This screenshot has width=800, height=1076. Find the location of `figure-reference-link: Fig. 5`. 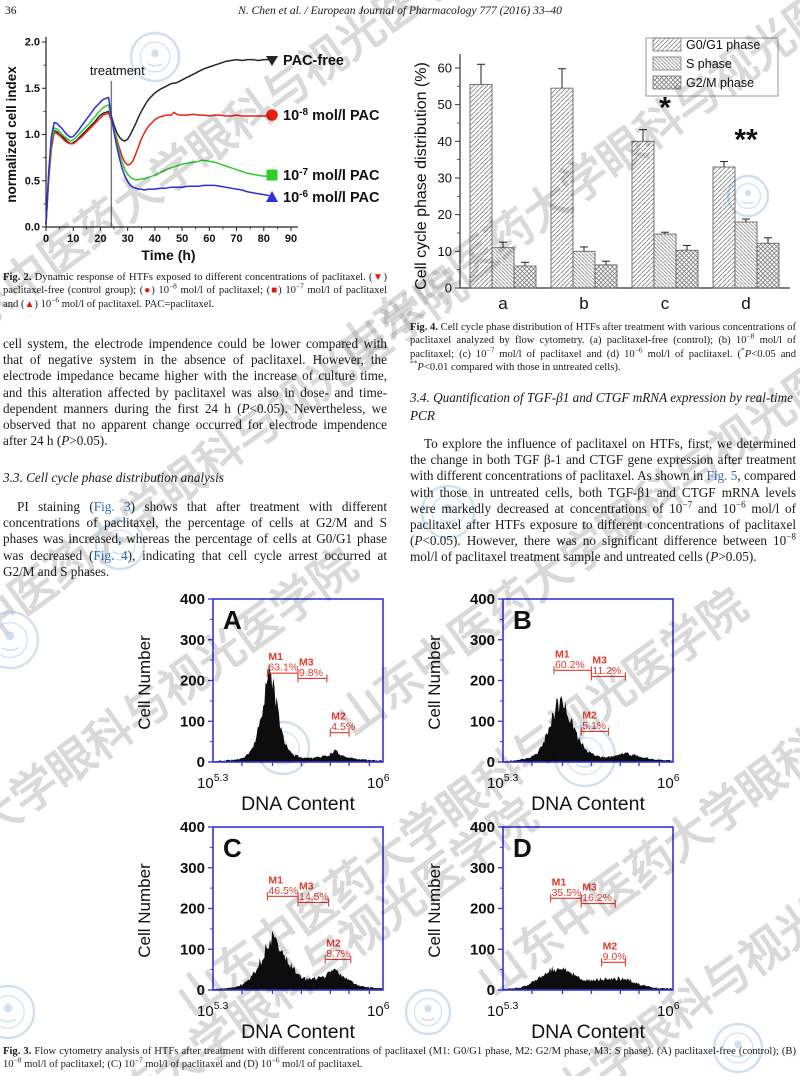

figure-reference-link: Fig. 5 is located at coordinates (722, 476).